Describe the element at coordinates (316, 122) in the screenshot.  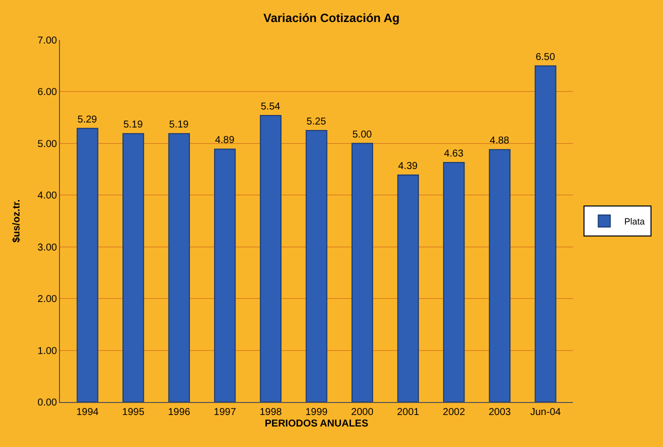
I see `data-label: 5.25` at that location.